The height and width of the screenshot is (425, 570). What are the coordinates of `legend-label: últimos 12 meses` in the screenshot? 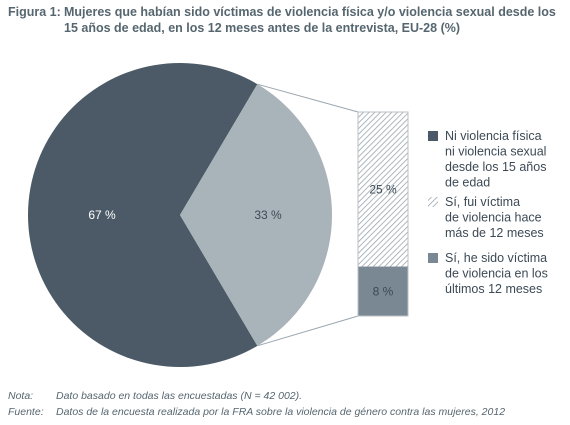 It's located at (493, 289).